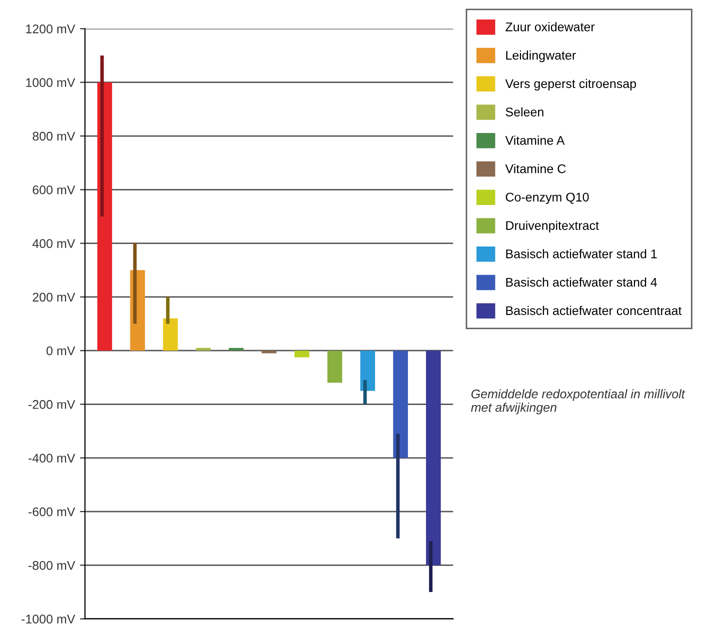 This screenshot has height=638, width=708. Describe the element at coordinates (54, 297) in the screenshot. I see `y-tick-label: 200 mV` at that location.